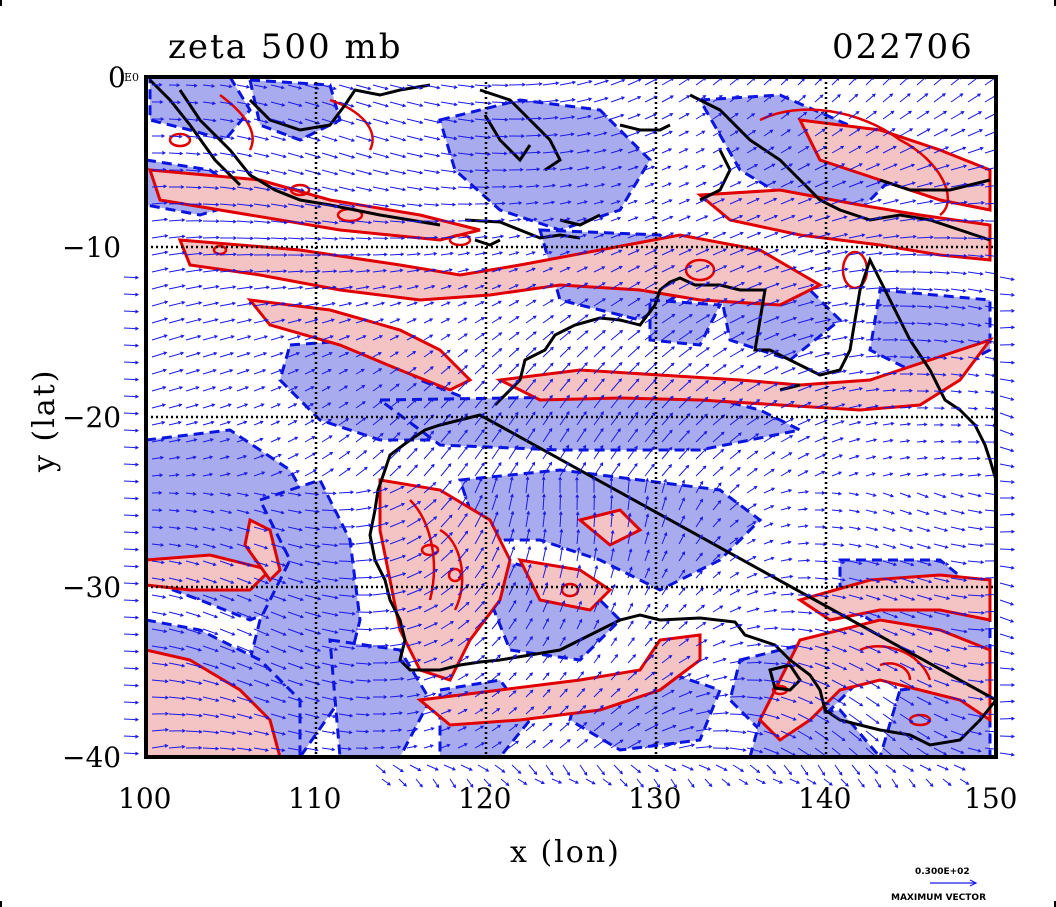  I want to click on map-title: zeta 500 mb, so click(285, 47).